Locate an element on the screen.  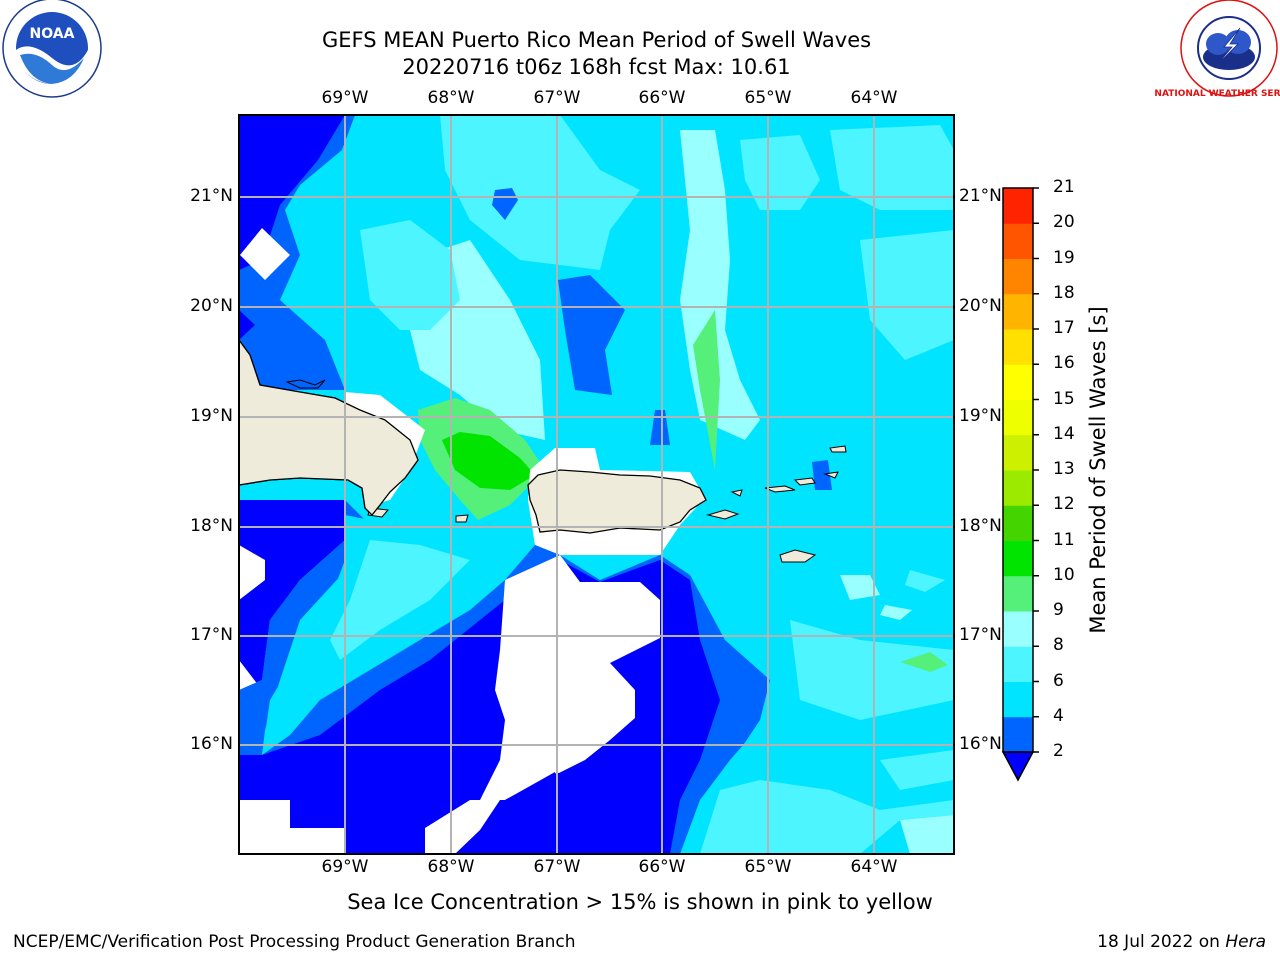
lat-label-right: 16°N is located at coordinates (980, 744).